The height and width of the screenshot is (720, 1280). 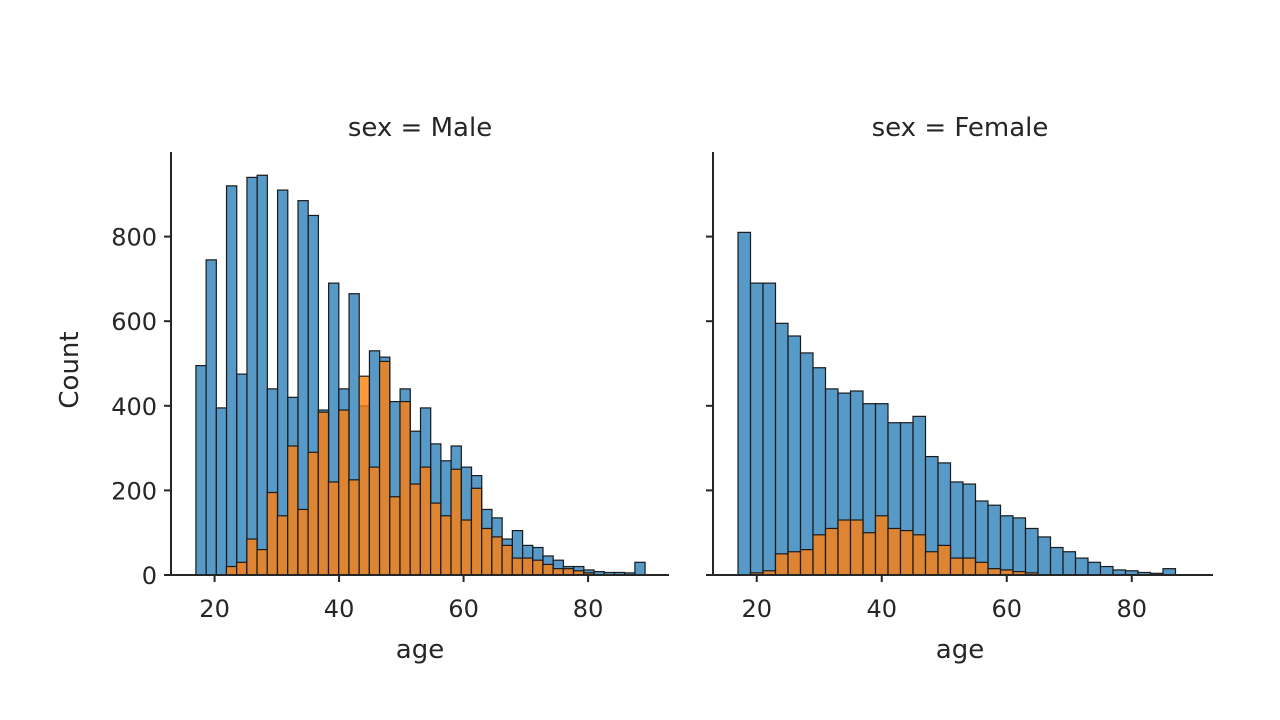 I want to click on y-tick-label-male-4: 800, so click(x=134, y=238).